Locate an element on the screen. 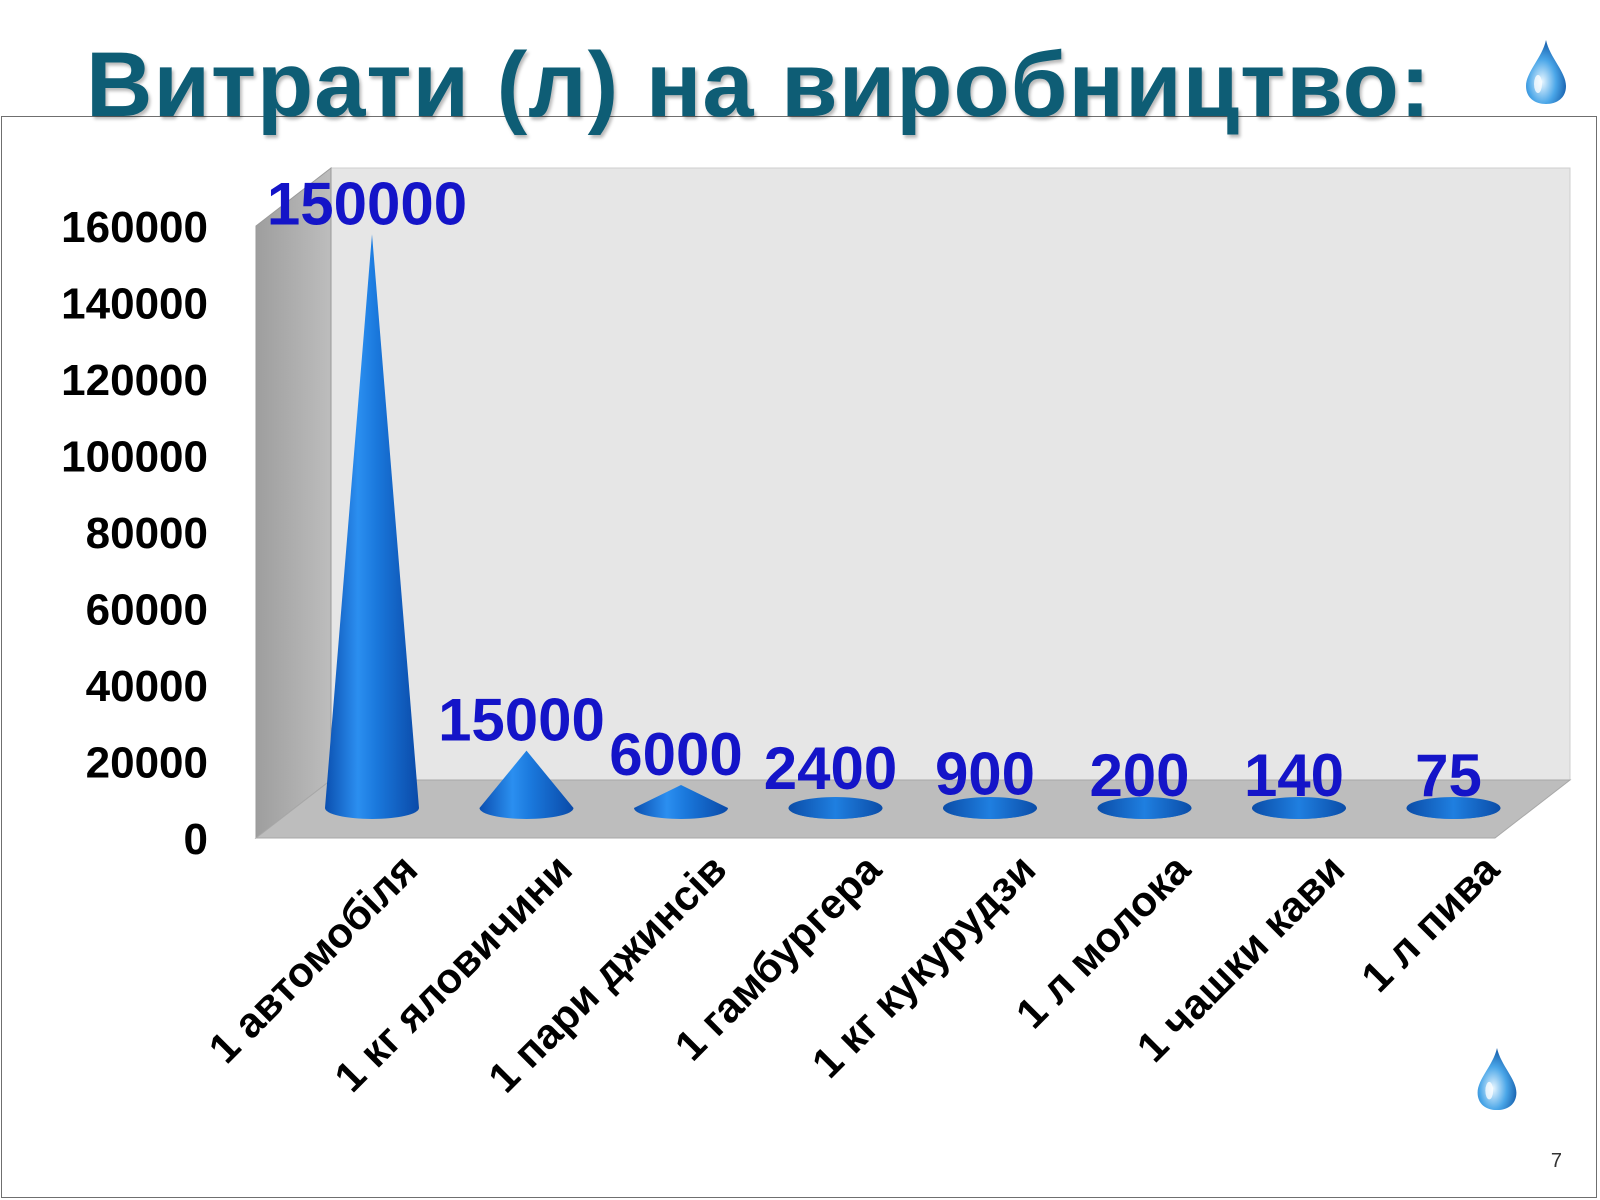  y-tick-label: 80000 is located at coordinates (147, 533).